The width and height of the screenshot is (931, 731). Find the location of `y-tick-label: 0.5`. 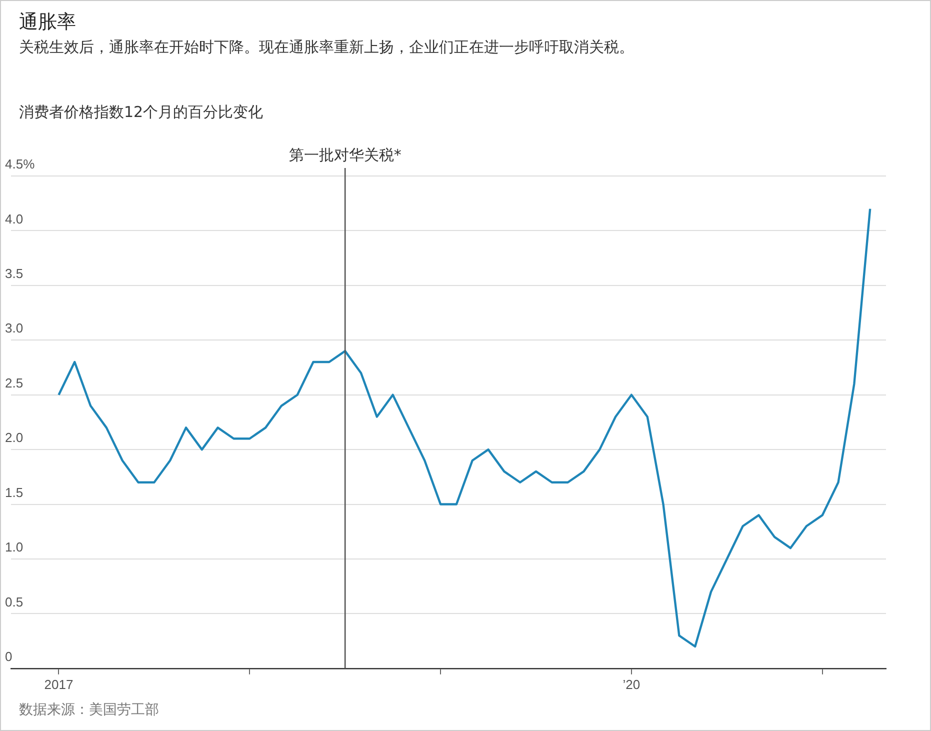

y-tick-label: 0.5 is located at coordinates (14, 602).